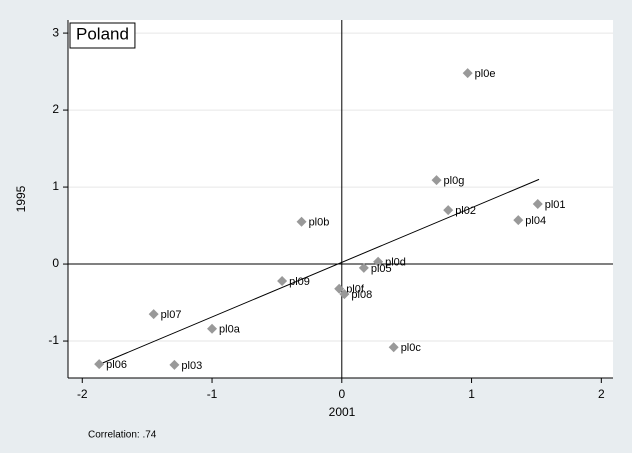 This screenshot has width=632, height=453. Describe the element at coordinates (55, 186) in the screenshot. I see `y-tick-label: 1` at that location.